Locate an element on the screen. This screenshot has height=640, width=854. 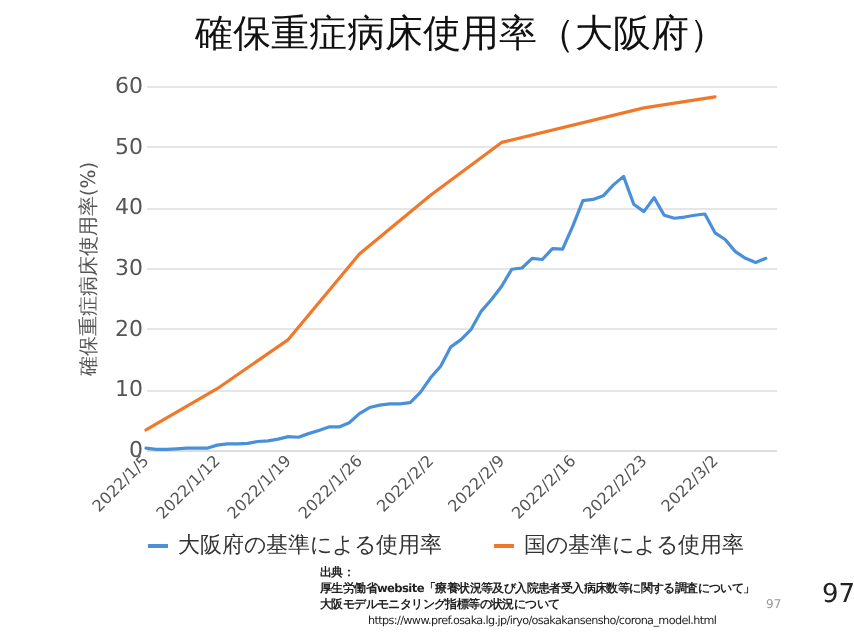
y-tick-label: 10 is located at coordinates (129, 389).